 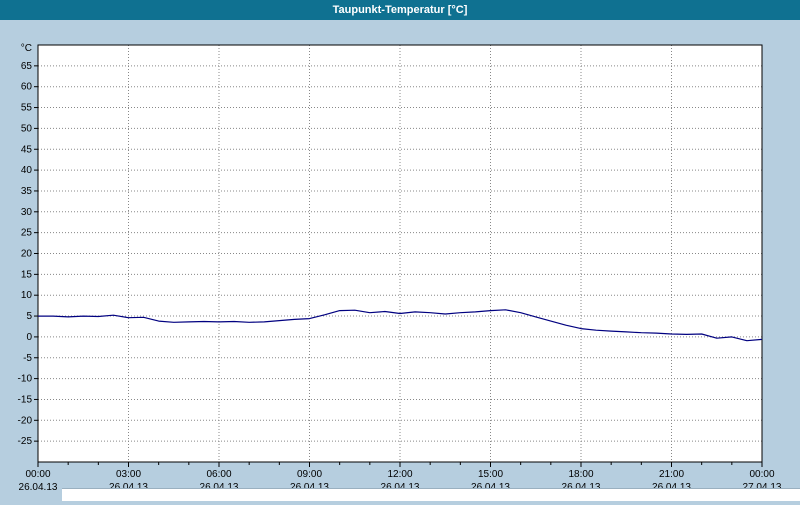 What do you see at coordinates (309, 474) in the screenshot?
I see `x-tick-time-label: 09:00` at bounding box center [309, 474].